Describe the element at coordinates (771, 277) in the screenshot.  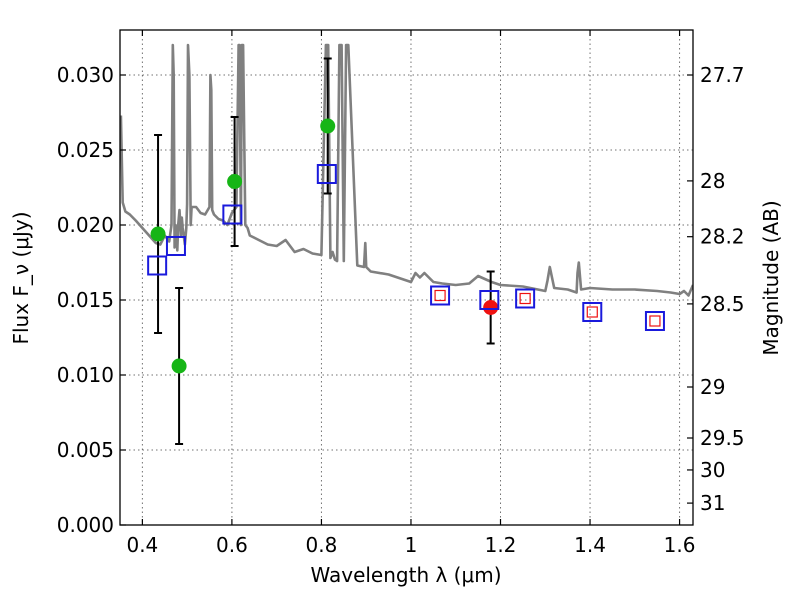
I see `y2-axis-label: Magnitude (AB)` at that location.